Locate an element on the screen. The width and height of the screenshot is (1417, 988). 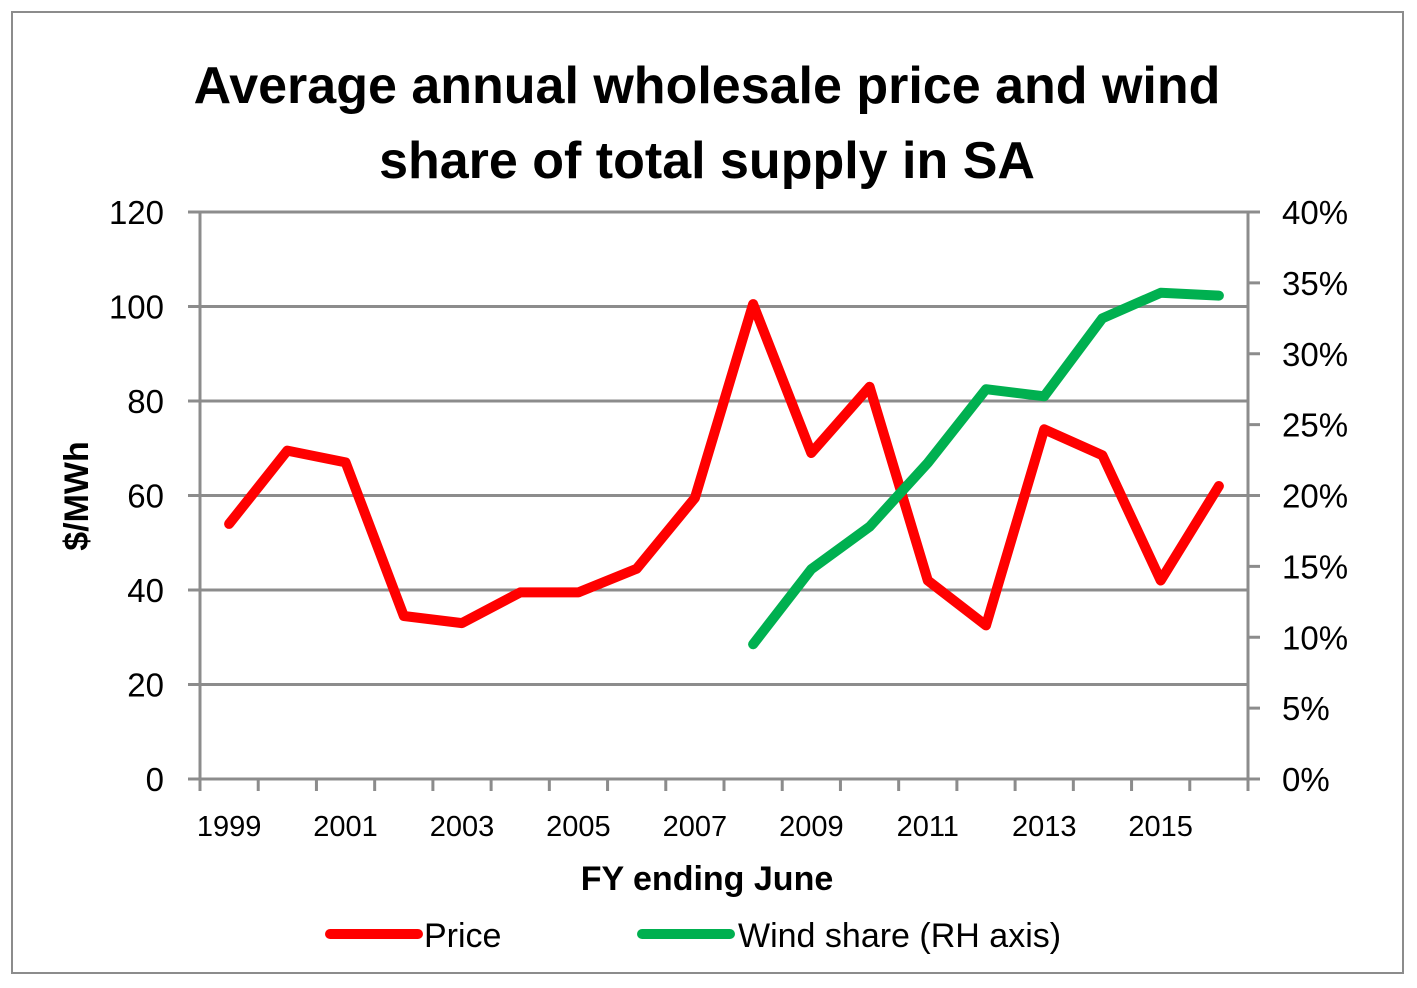
x-tick-label: 2015 is located at coordinates (1160, 827).